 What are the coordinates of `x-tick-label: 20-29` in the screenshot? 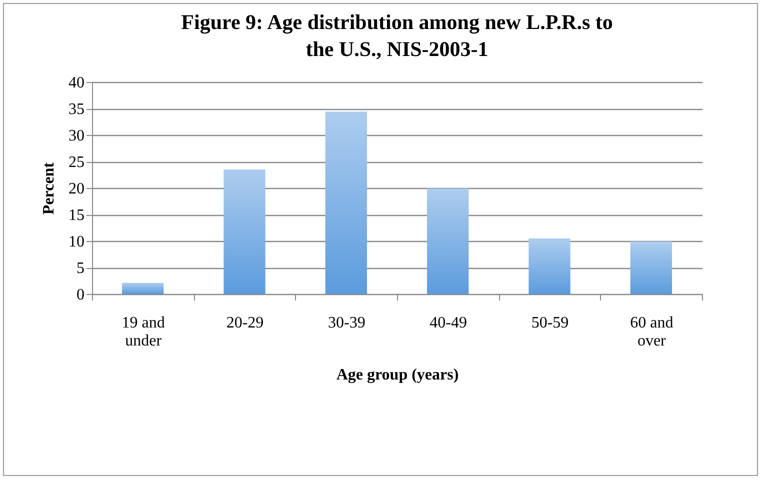 It's located at (245, 323).